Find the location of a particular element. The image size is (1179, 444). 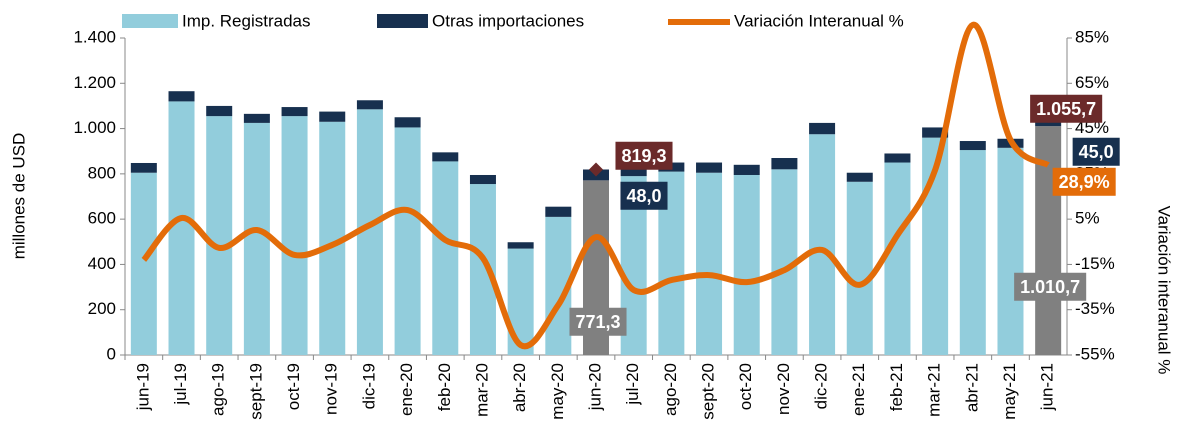

x-tick-label: mar-21 is located at coordinates (934, 390).